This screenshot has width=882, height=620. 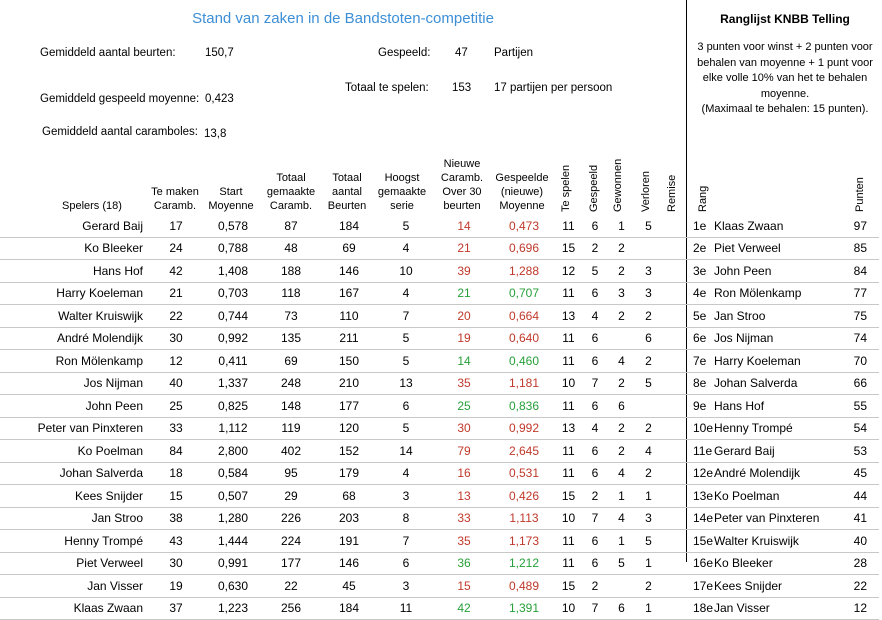 I want to click on header-tot-caramb: Totaal gemaakte Caramb., so click(x=291, y=192).